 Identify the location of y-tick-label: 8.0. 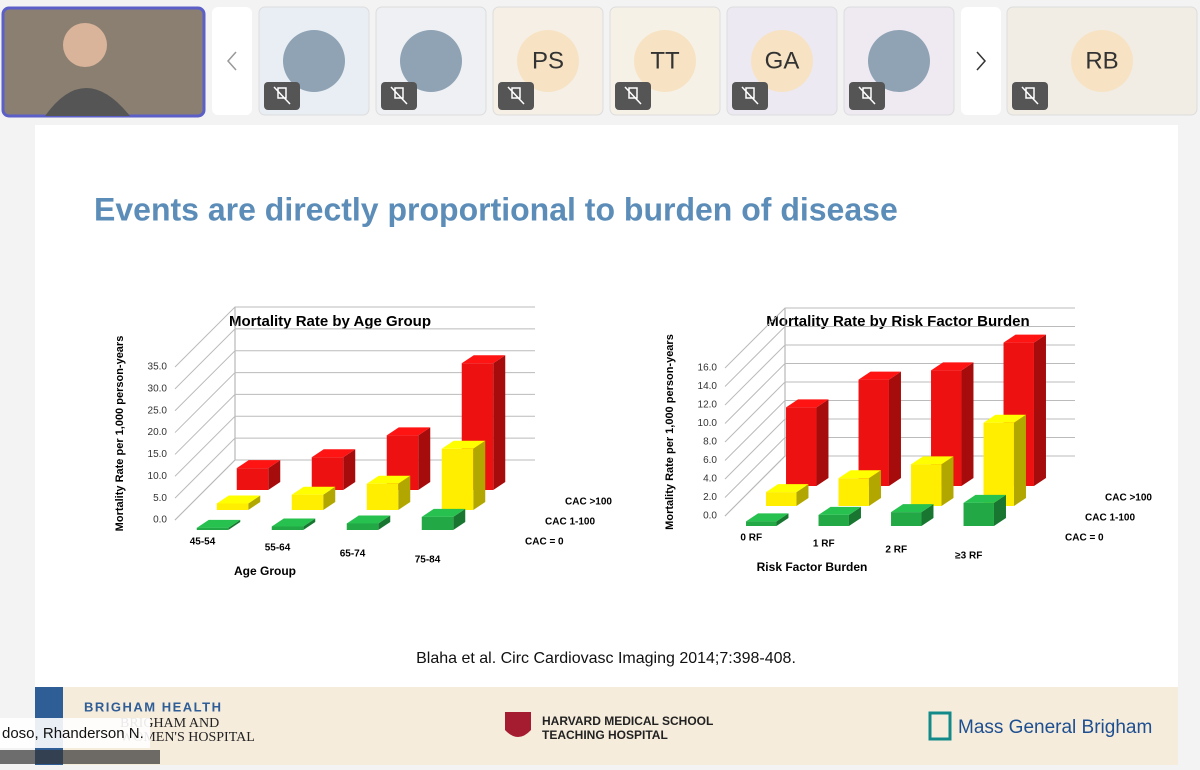
(710, 442).